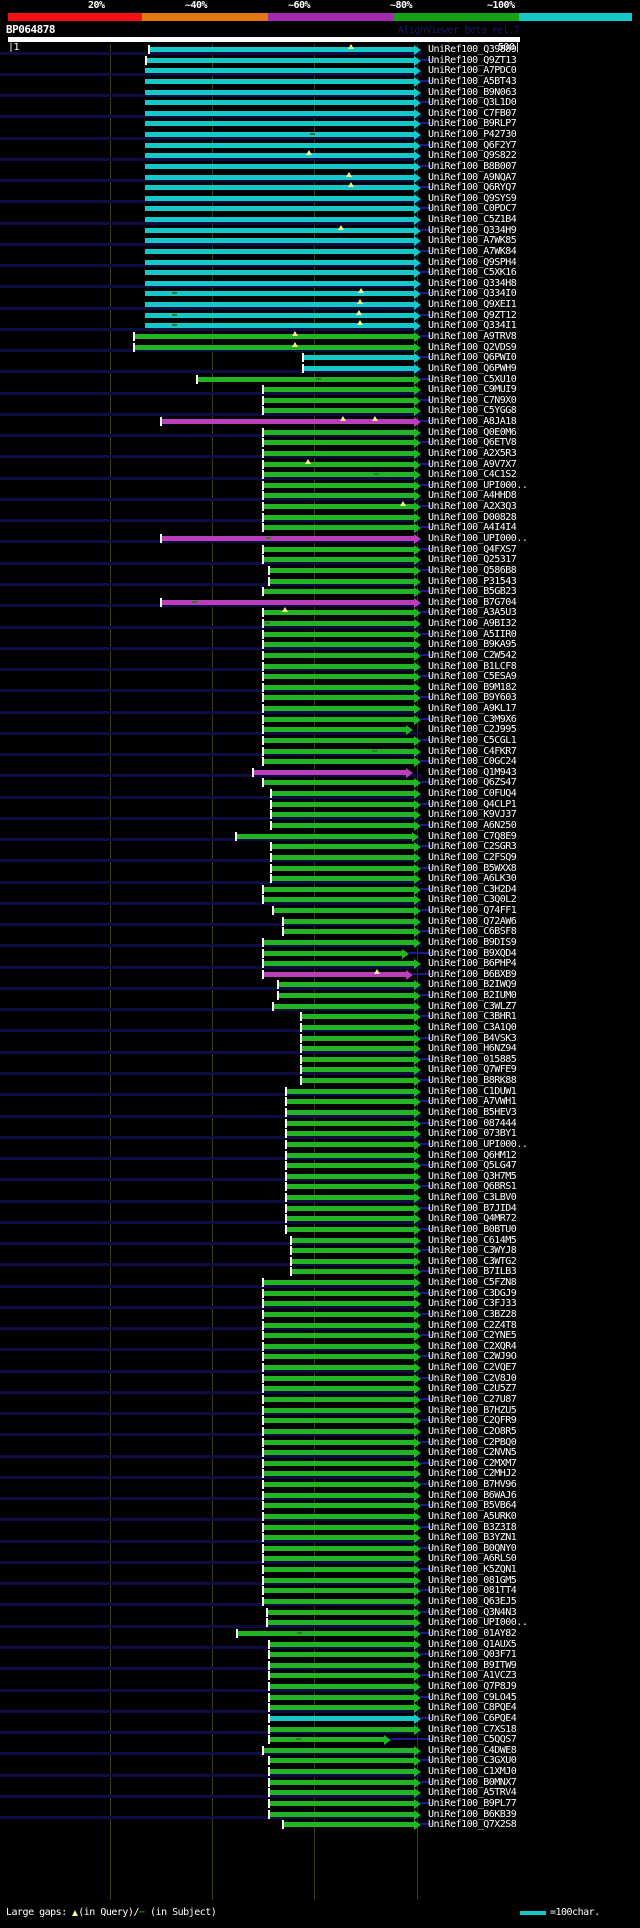 This screenshot has height=1928, width=640. What do you see at coordinates (472, 1038) in the screenshot?
I see `hit-label: UniRef100_B4VSK3` at bounding box center [472, 1038].